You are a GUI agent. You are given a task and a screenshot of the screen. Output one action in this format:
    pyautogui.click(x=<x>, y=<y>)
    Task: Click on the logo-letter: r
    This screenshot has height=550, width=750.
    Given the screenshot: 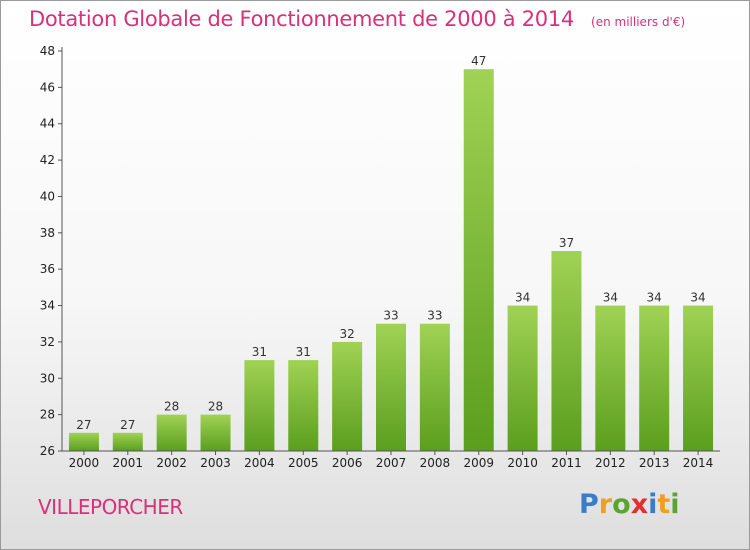 What is the action you would take?
    pyautogui.click(x=605, y=504)
    